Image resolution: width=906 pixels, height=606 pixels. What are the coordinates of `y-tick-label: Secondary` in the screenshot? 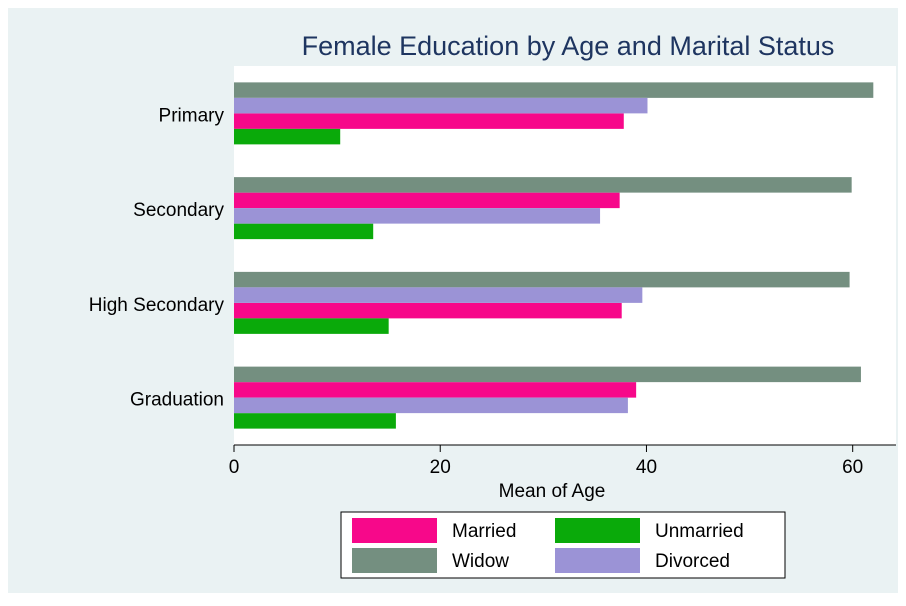 It's located at (178, 210).